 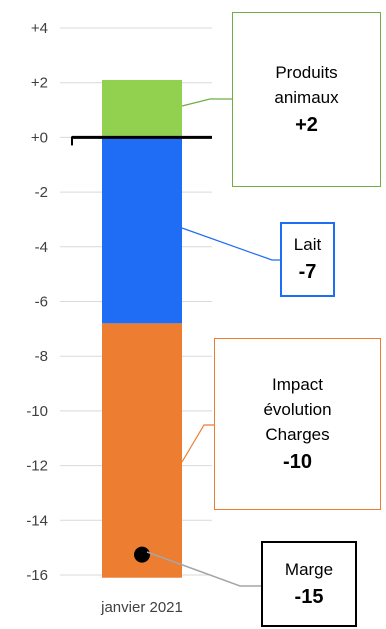 I want to click on callout-marge-value: -15, so click(x=309, y=596).